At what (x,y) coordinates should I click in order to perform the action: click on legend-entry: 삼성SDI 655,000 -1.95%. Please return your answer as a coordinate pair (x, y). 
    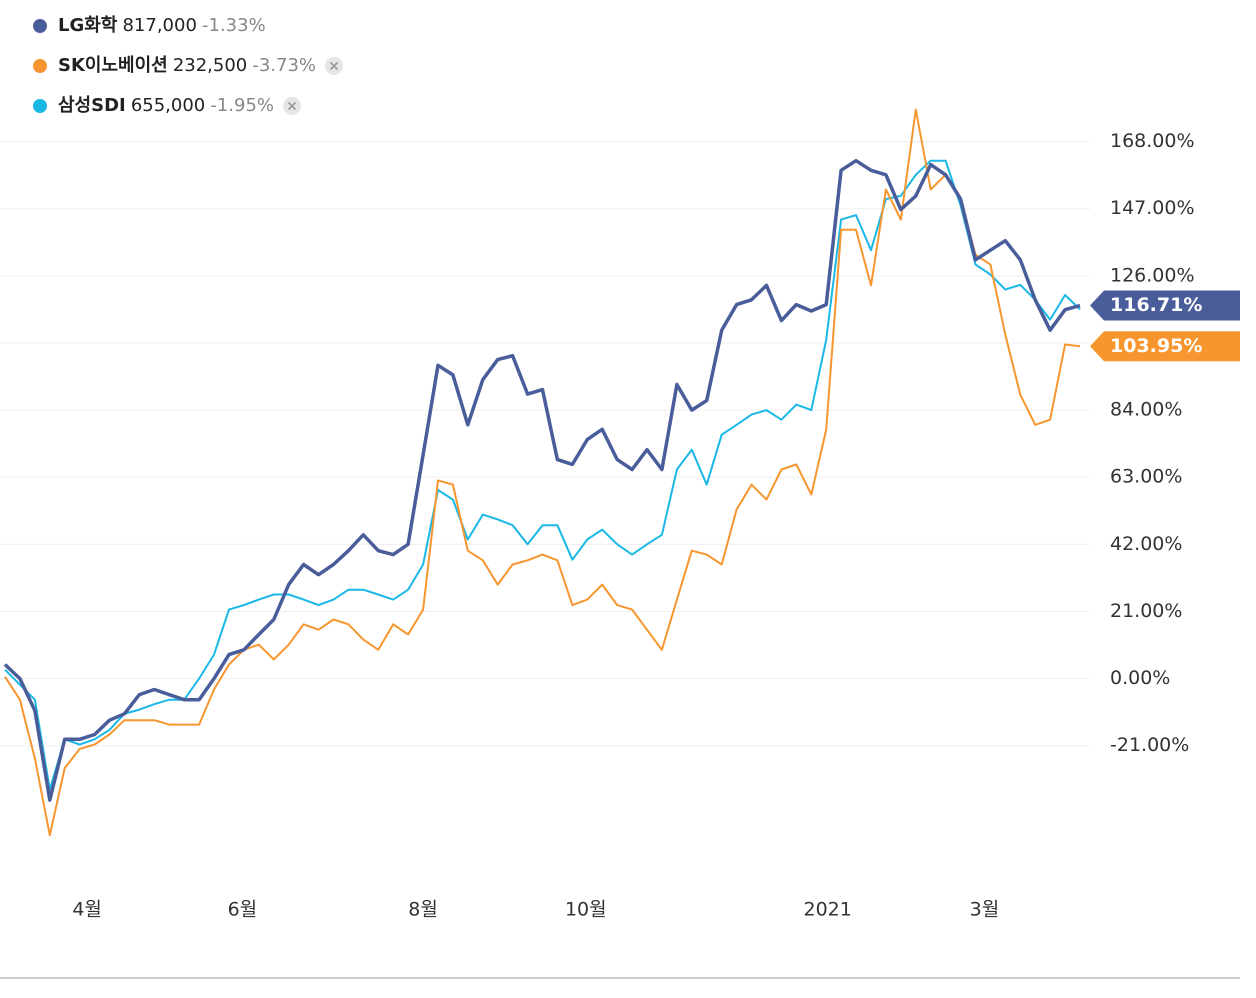
    Looking at the image, I should click on (166, 105).